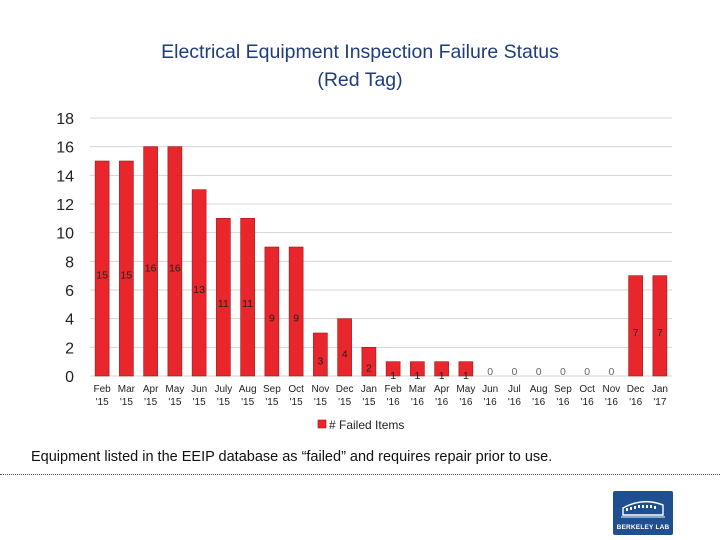  Describe the element at coordinates (360, 80) in the screenshot. I see `chart-title-line-2: (Red Tag)` at that location.